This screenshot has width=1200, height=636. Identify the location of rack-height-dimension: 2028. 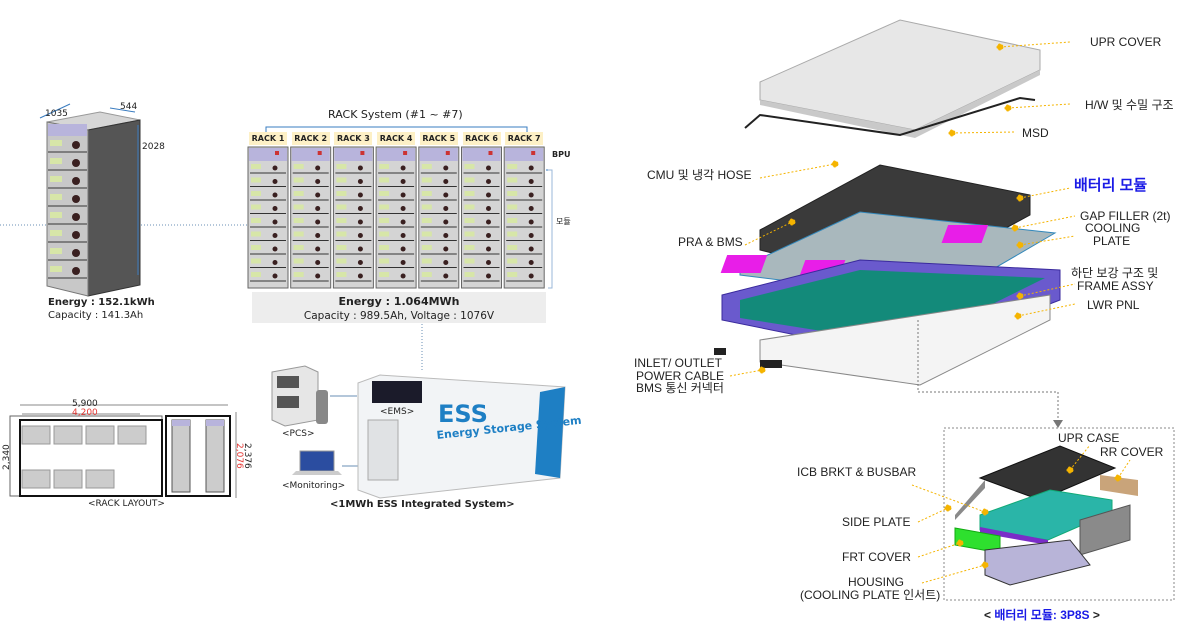
(153, 147).